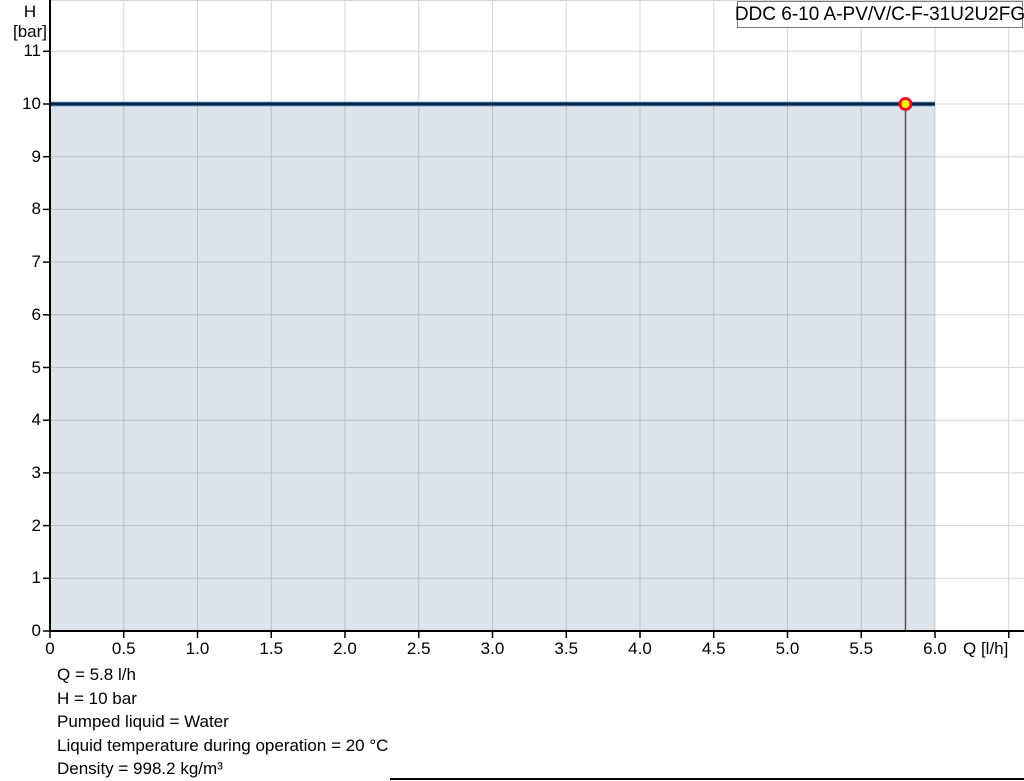 This screenshot has width=1024, height=781. I want to click on duty-info-line: H = 10 bar, so click(97, 698).